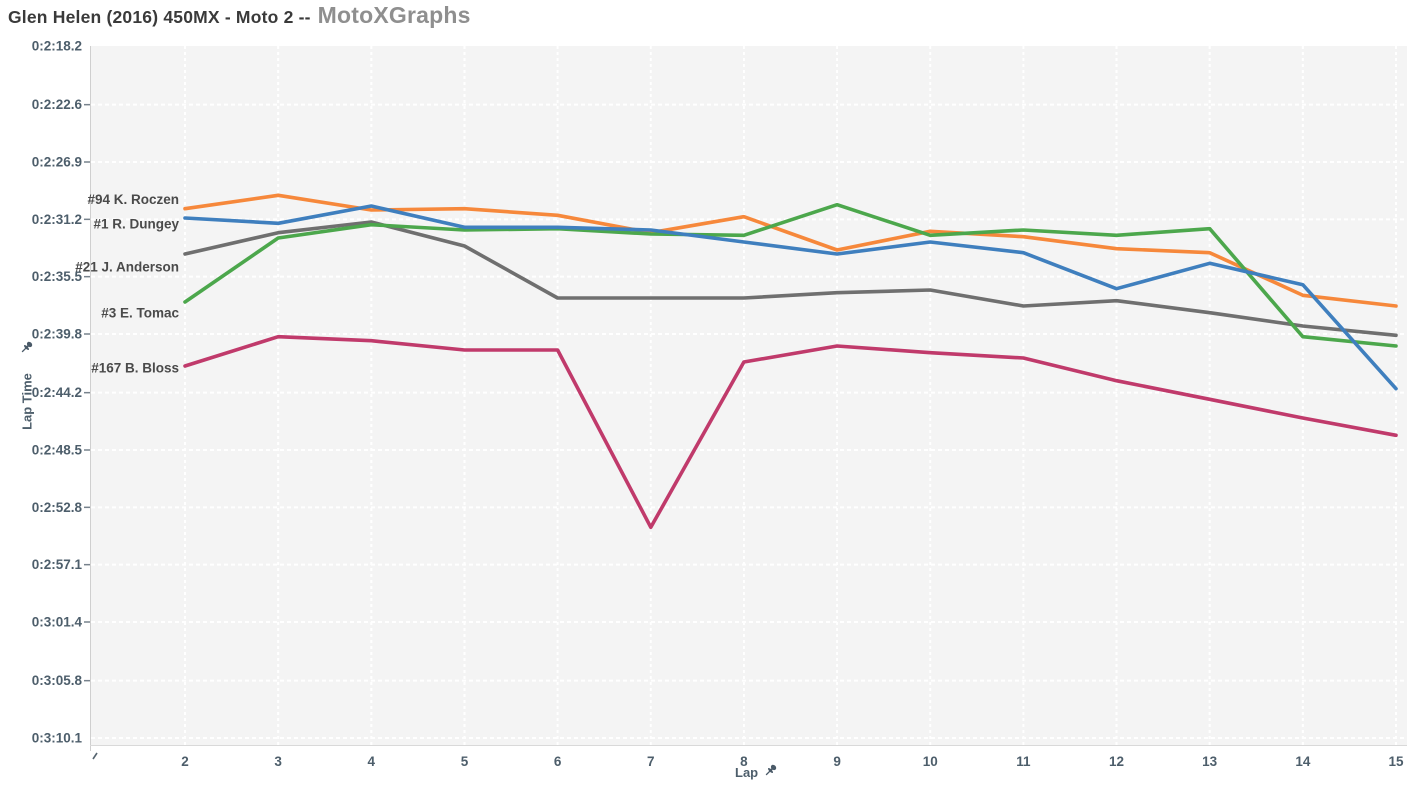 Image resolution: width=1407 pixels, height=791 pixels. What do you see at coordinates (159, 17) in the screenshot?
I see `race-title: Glen Helen (2016) 450MX - Moto 2 --` at bounding box center [159, 17].